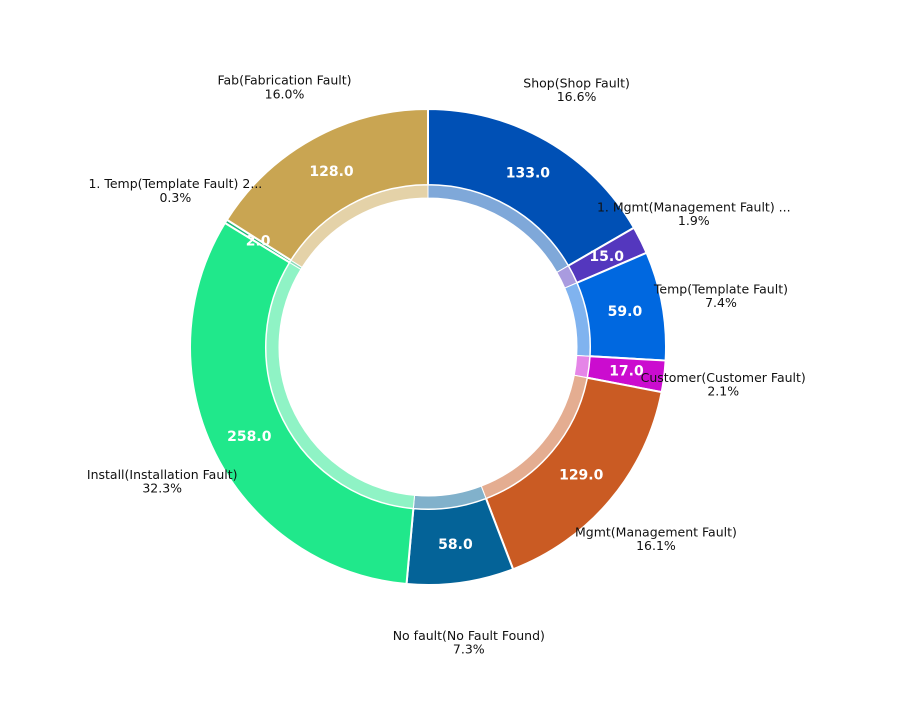 The image size is (912, 726). Describe the element at coordinates (656, 538) in the screenshot. I see `category-label-mgmt-management-fault: Mgmt(Management Fault) 16.1%` at that location.